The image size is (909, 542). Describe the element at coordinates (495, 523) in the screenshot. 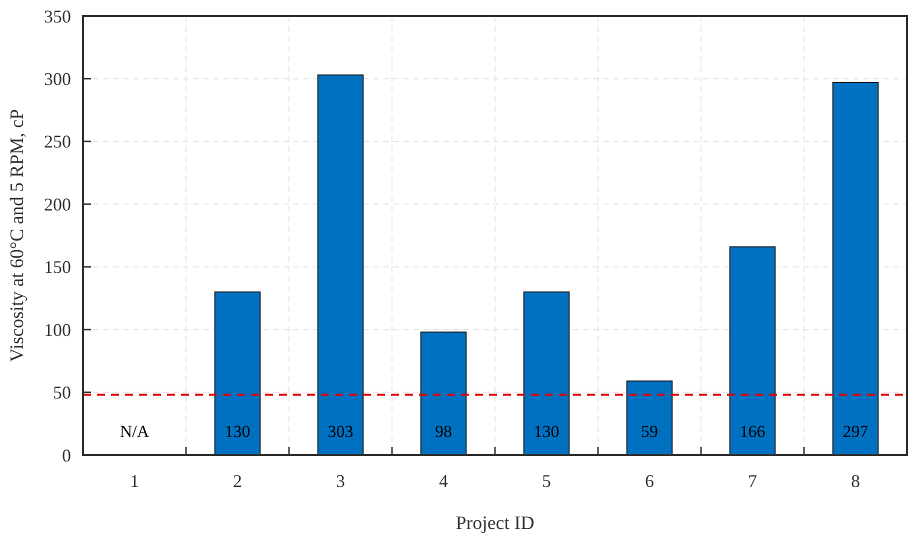

I see `x-axis-title: Project ID` at that location.